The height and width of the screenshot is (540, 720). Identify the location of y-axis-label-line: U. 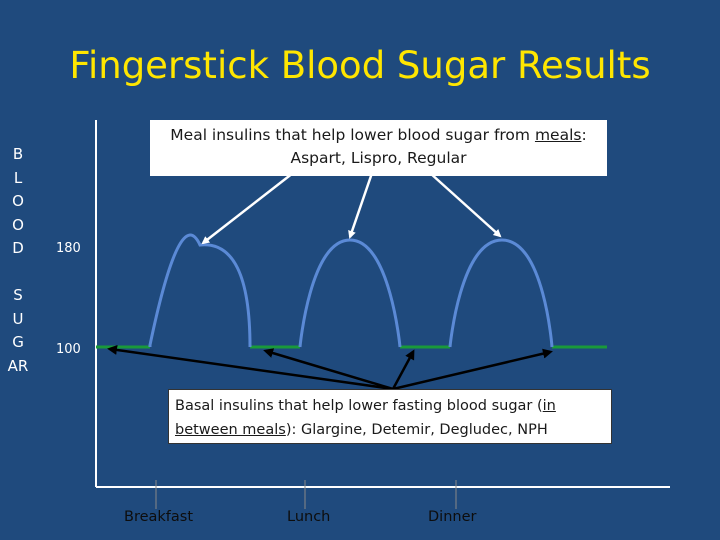
(18, 318).